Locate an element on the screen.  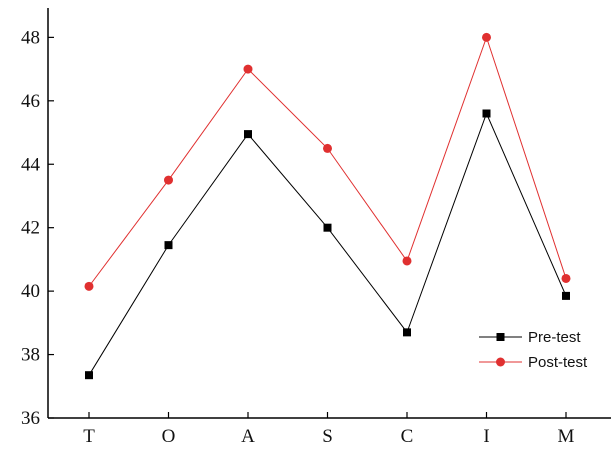
y-tick-label: 44 is located at coordinates (31, 164).